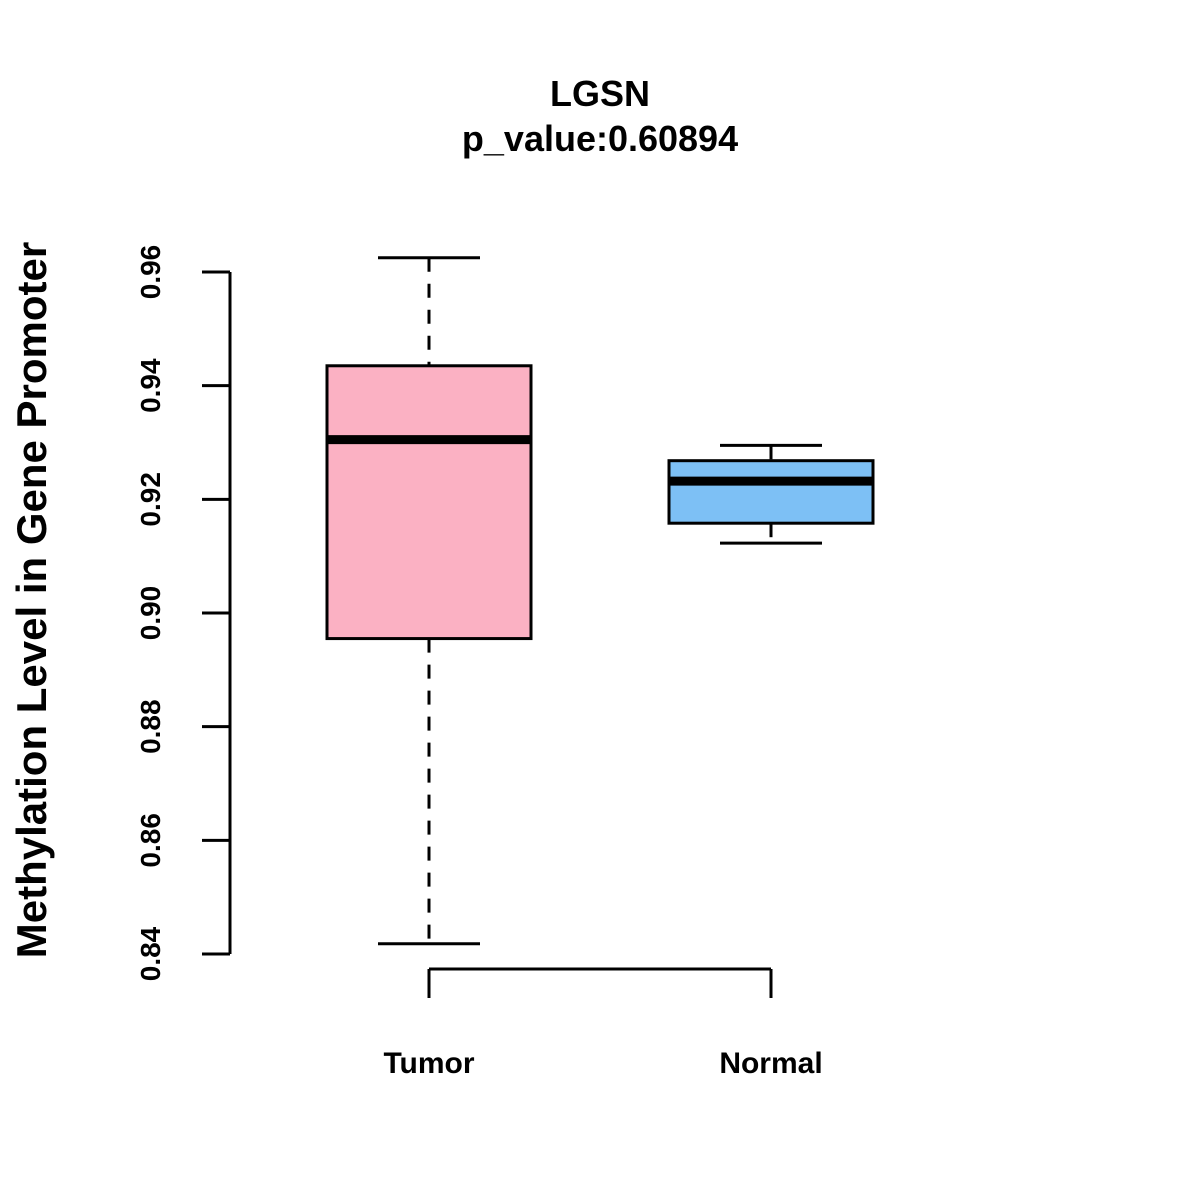 The height and width of the screenshot is (1200, 1200). What do you see at coordinates (600, 93) in the screenshot?
I see `chart-title: LGSN` at bounding box center [600, 93].